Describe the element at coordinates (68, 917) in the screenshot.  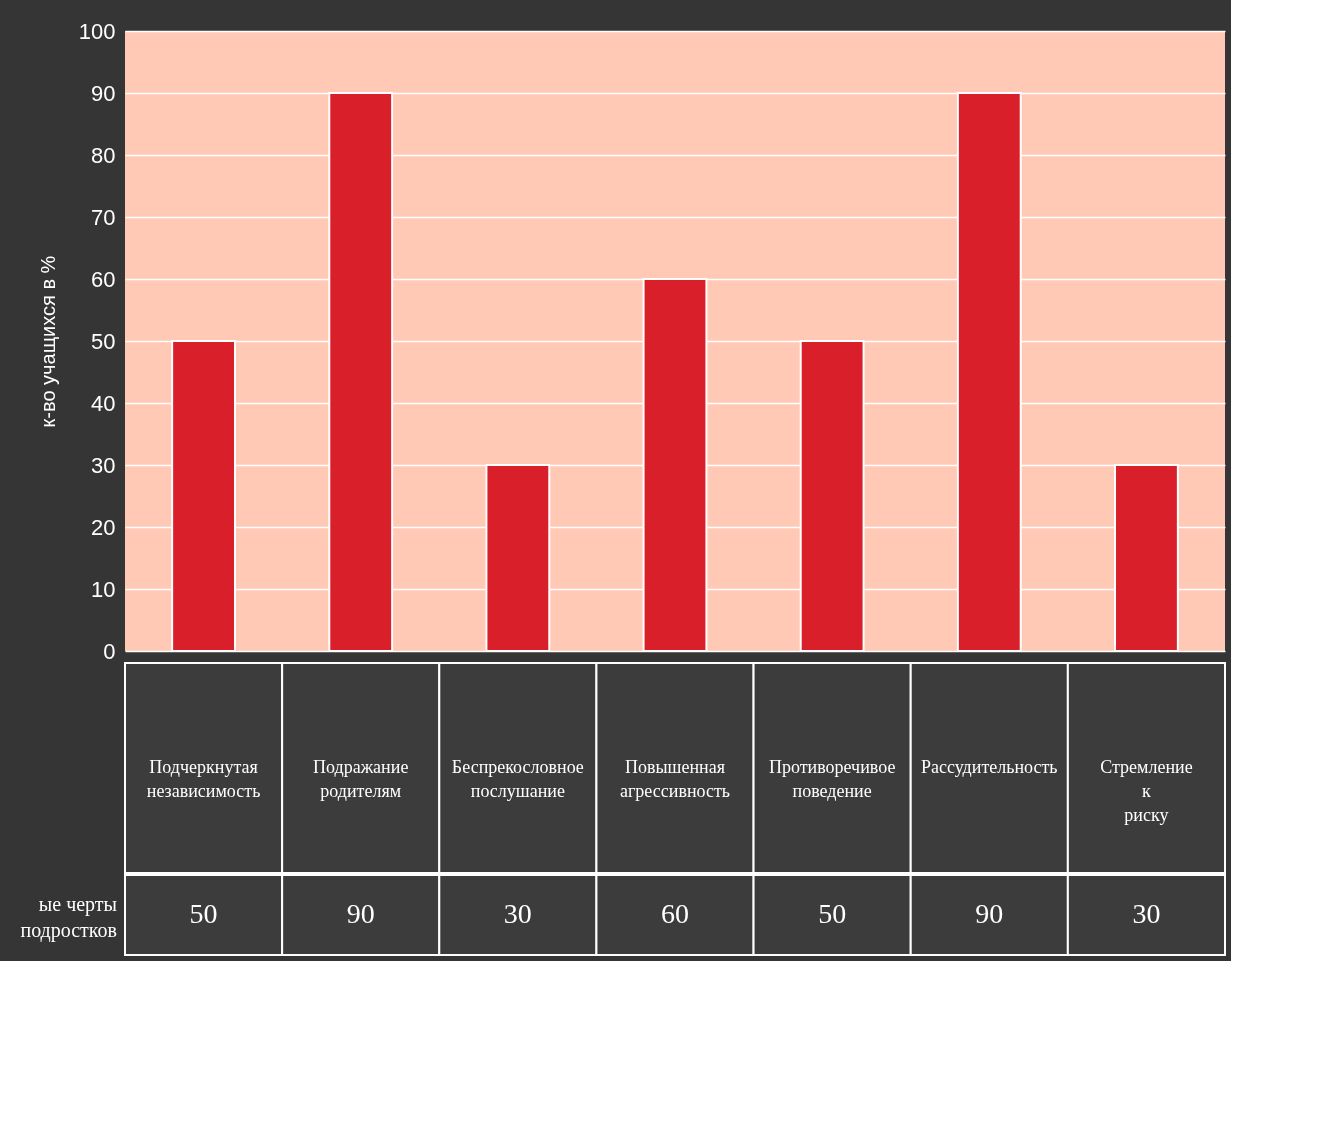
I see `text: ые черты подростков` at that location.